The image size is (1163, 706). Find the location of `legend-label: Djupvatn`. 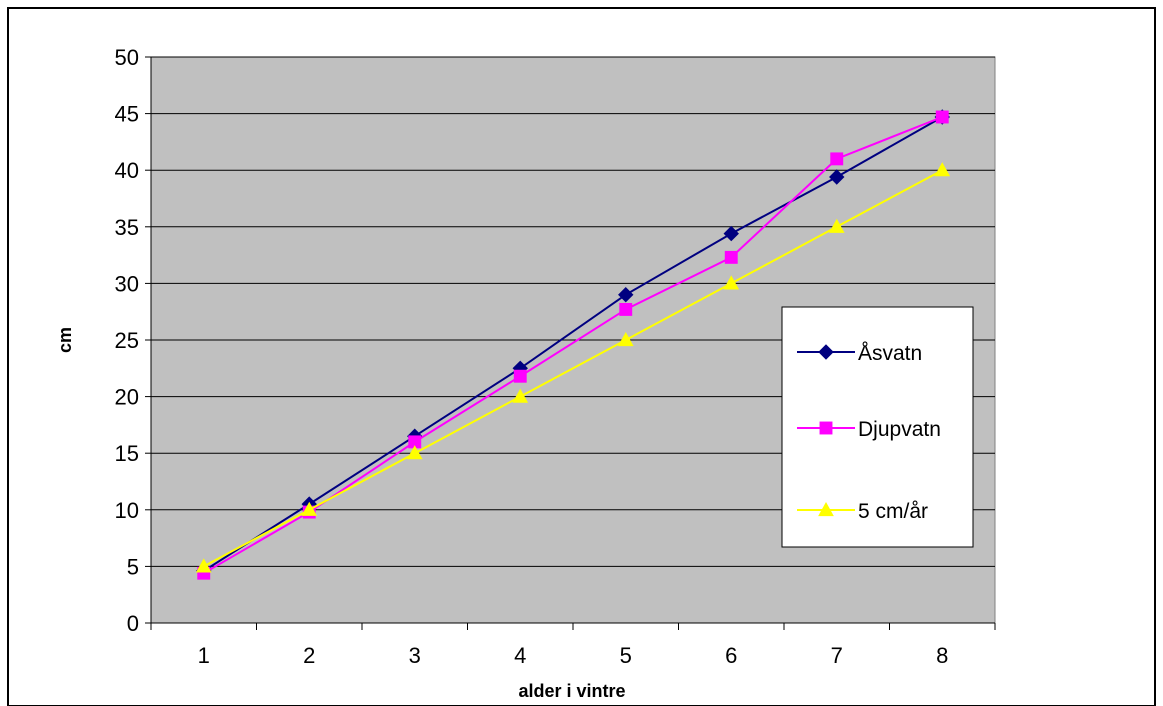

legend-label: Djupvatn is located at coordinates (899, 429).